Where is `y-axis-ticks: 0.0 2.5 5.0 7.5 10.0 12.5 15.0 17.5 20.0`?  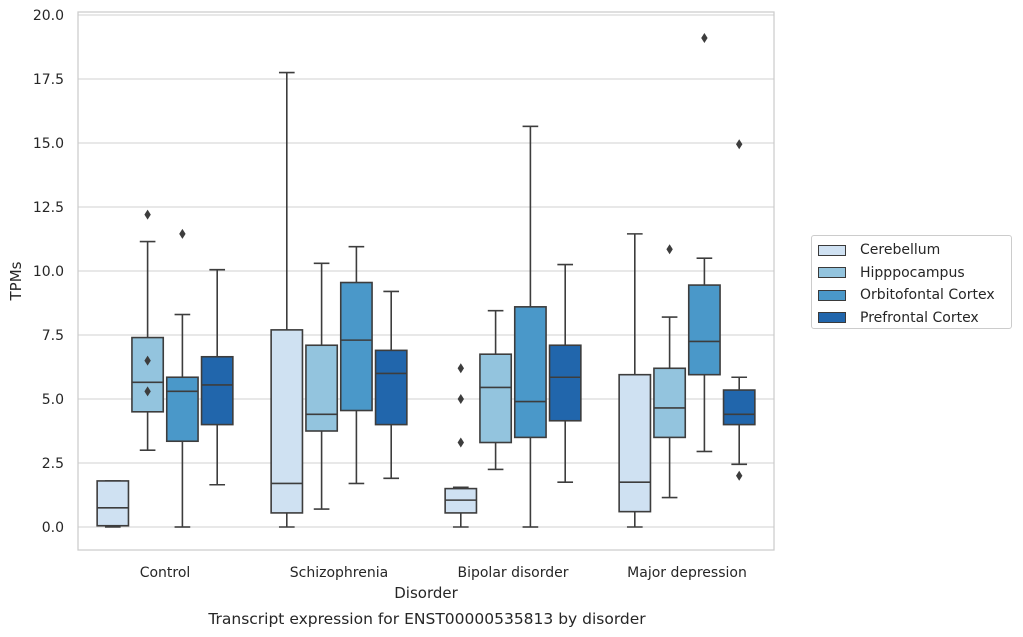 y-axis-ticks: 0.0 2.5 5.0 7.5 10.0 12.5 15.0 17.5 20.0 is located at coordinates (48, 272).